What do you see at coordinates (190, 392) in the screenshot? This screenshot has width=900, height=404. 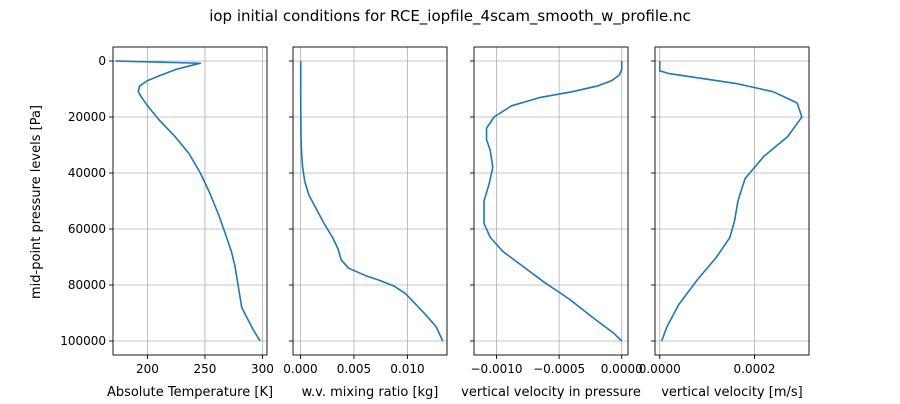 I see `x-axis-label: Absolute Temperature [K]` at bounding box center [190, 392].